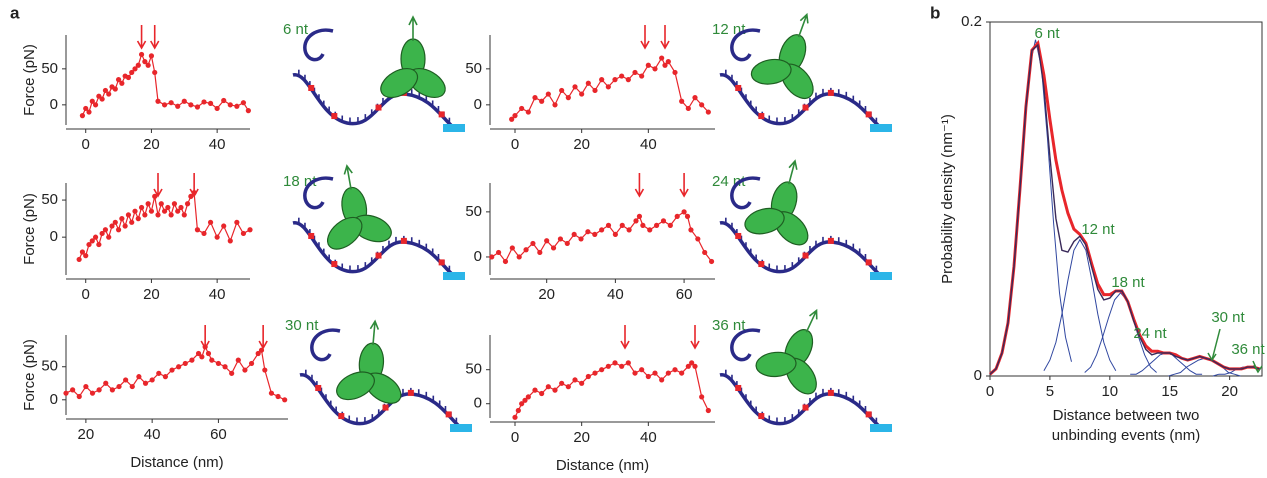 This screenshot has width=1267, height=478. What do you see at coordinates (602, 237) in the screenshot?
I see `trace-line` at bounding box center [602, 237].